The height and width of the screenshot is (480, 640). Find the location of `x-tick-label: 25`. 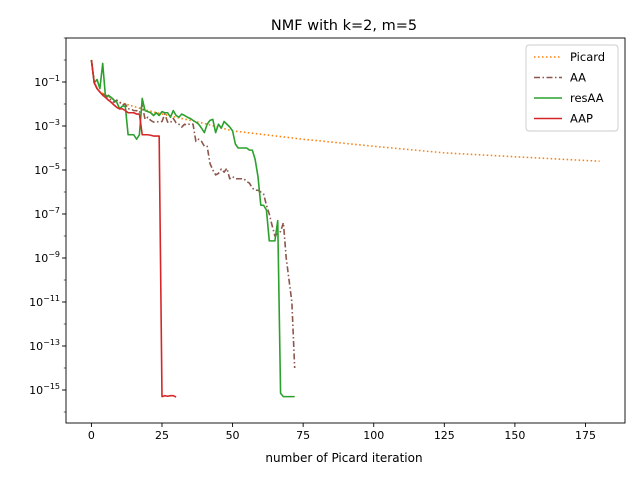

x-tick-label: 25 is located at coordinates (162, 435).